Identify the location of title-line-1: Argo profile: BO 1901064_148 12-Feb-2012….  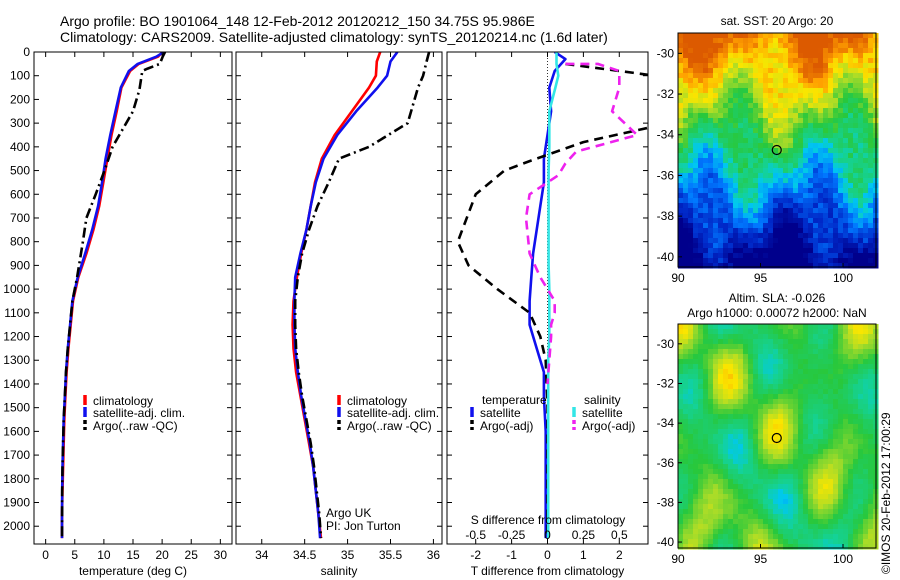
(297, 21).